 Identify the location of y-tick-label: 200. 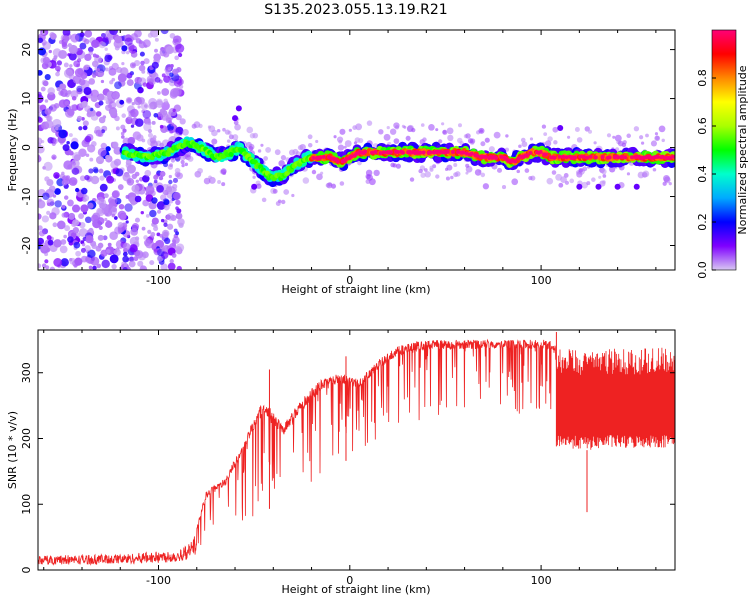
(26, 438).